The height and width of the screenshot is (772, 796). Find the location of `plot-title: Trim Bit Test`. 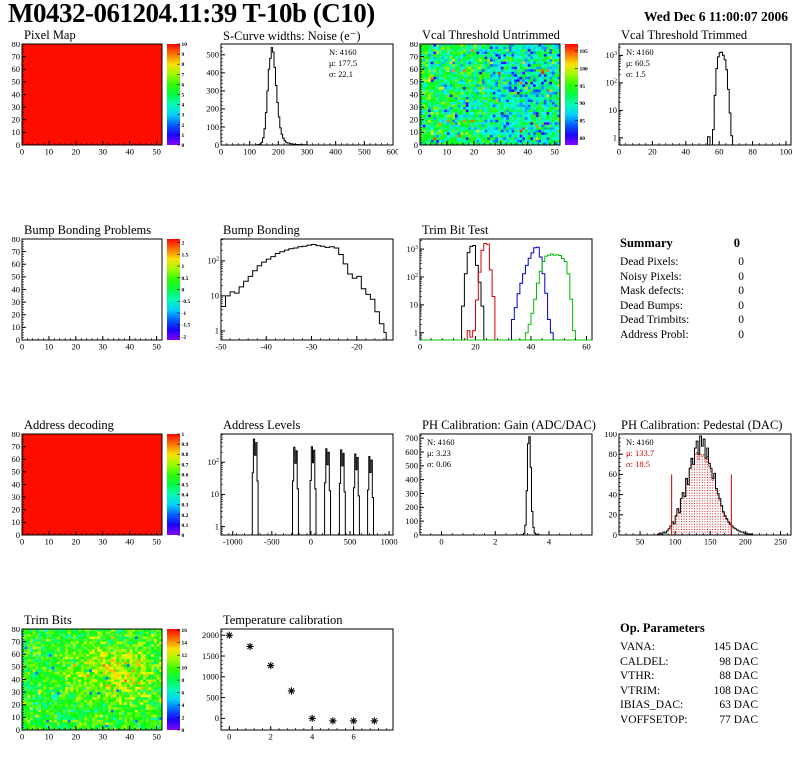

plot-title: Trim Bit Test is located at coordinates (455, 230).